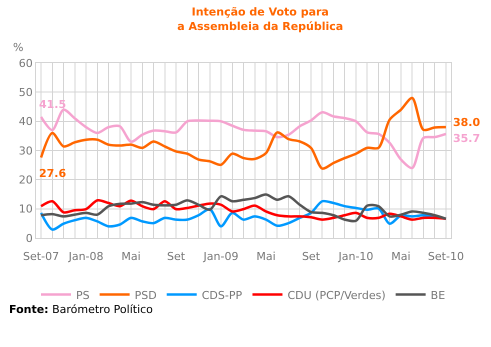  Describe the element at coordinates (466, 138) in the screenshot. I see `annotation: 35.7` at that location.